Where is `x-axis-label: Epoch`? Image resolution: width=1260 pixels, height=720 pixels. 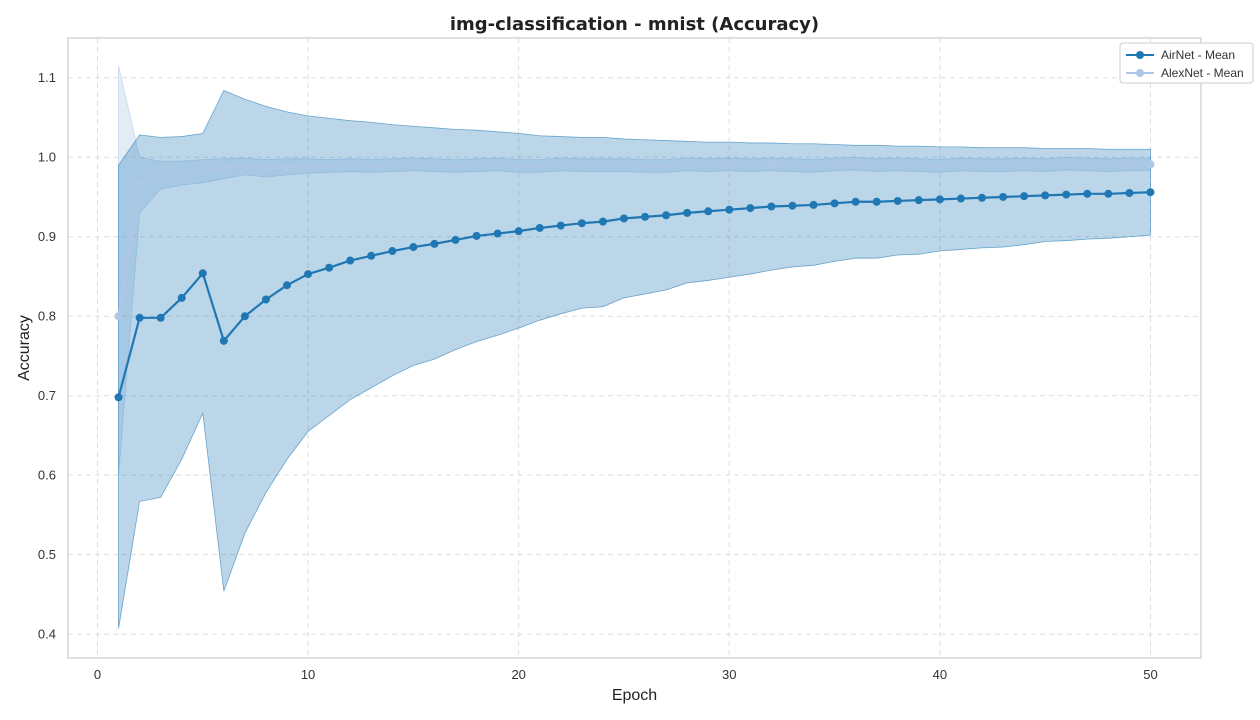 x-axis-label: Epoch is located at coordinates (634, 695).